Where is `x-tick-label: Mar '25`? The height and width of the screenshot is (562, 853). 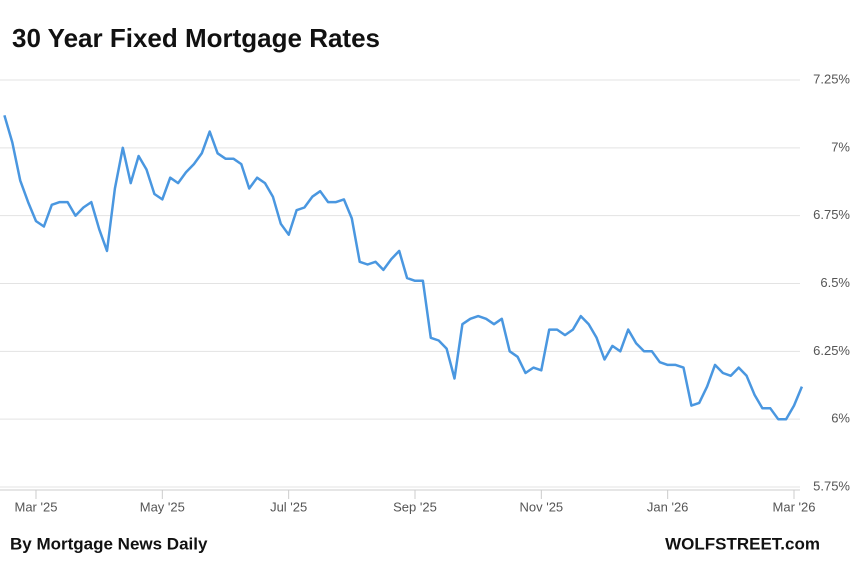
x-tick-label: Mar '25 is located at coordinates (36, 506).